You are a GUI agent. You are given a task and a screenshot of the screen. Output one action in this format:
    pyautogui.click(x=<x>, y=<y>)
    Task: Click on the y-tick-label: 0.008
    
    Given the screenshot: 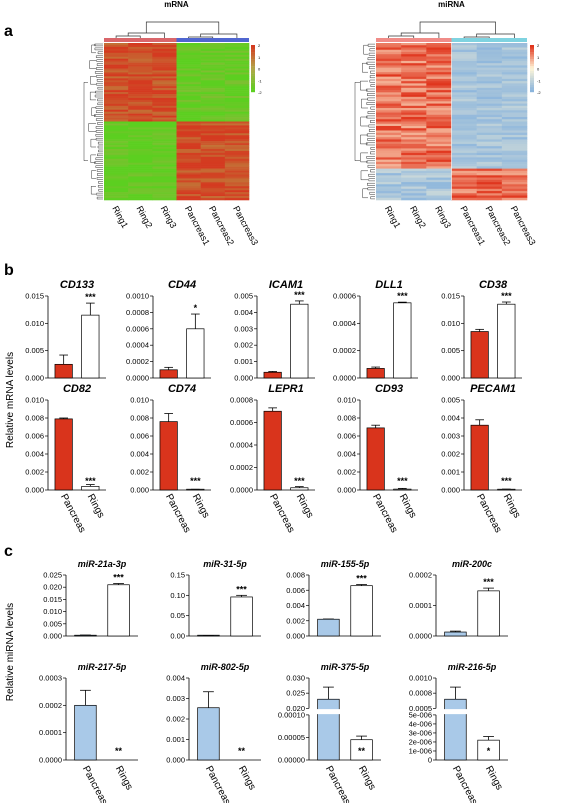 What is the action you would take?
    pyautogui.click(x=295, y=575)
    